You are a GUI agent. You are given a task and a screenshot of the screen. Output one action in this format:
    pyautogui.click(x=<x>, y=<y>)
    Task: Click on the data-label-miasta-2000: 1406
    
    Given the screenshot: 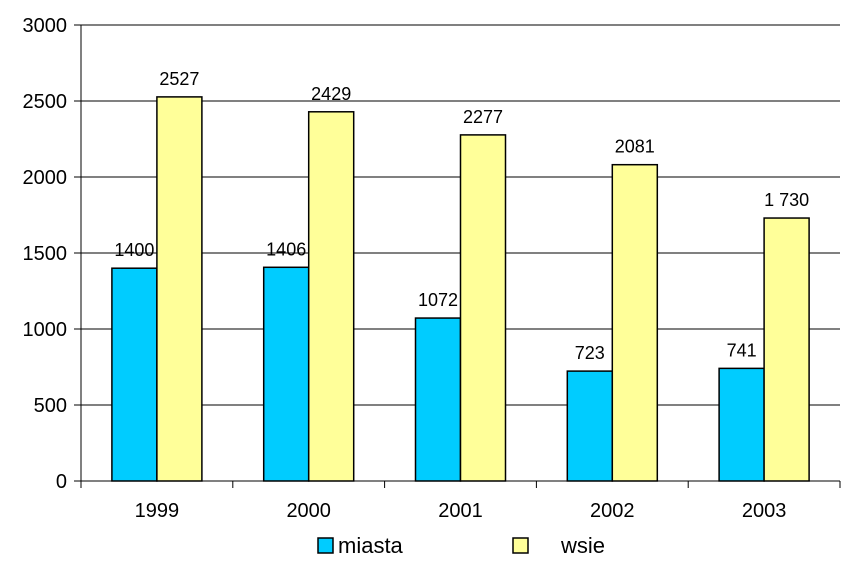 What is the action you would take?
    pyautogui.click(x=286, y=249)
    